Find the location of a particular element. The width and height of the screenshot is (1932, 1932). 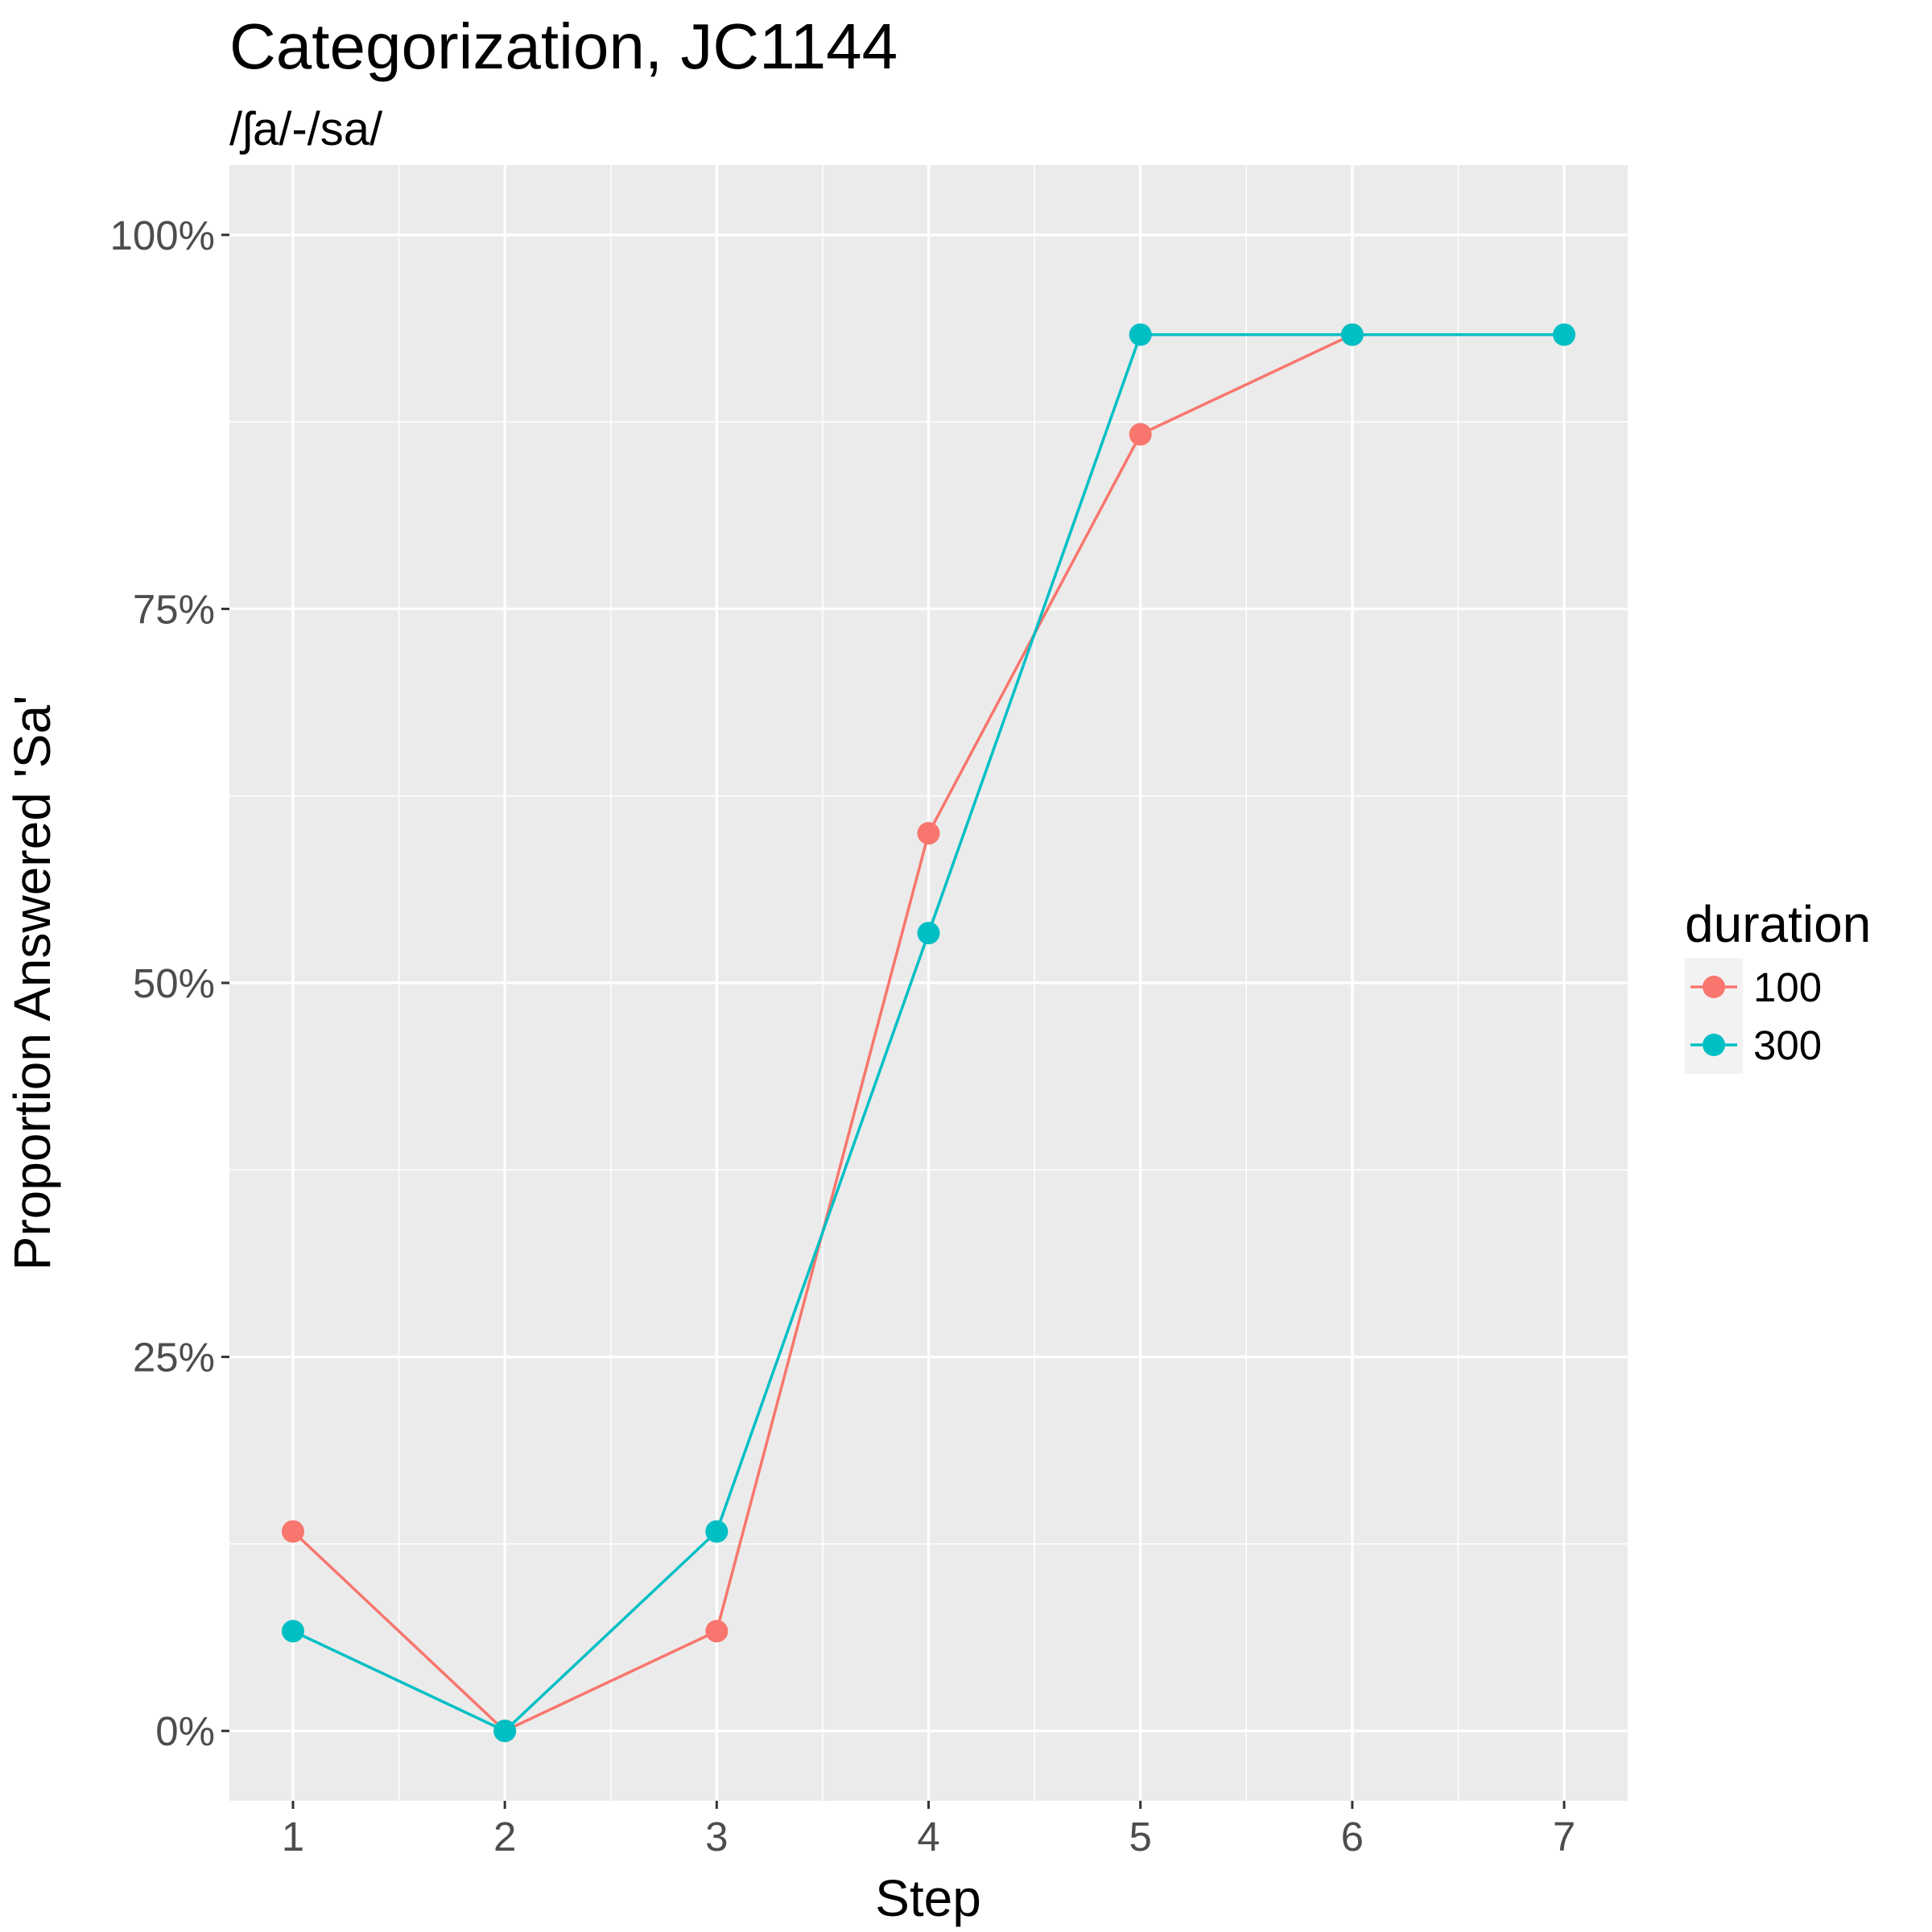

legend-title: duration is located at coordinates (1778, 924).